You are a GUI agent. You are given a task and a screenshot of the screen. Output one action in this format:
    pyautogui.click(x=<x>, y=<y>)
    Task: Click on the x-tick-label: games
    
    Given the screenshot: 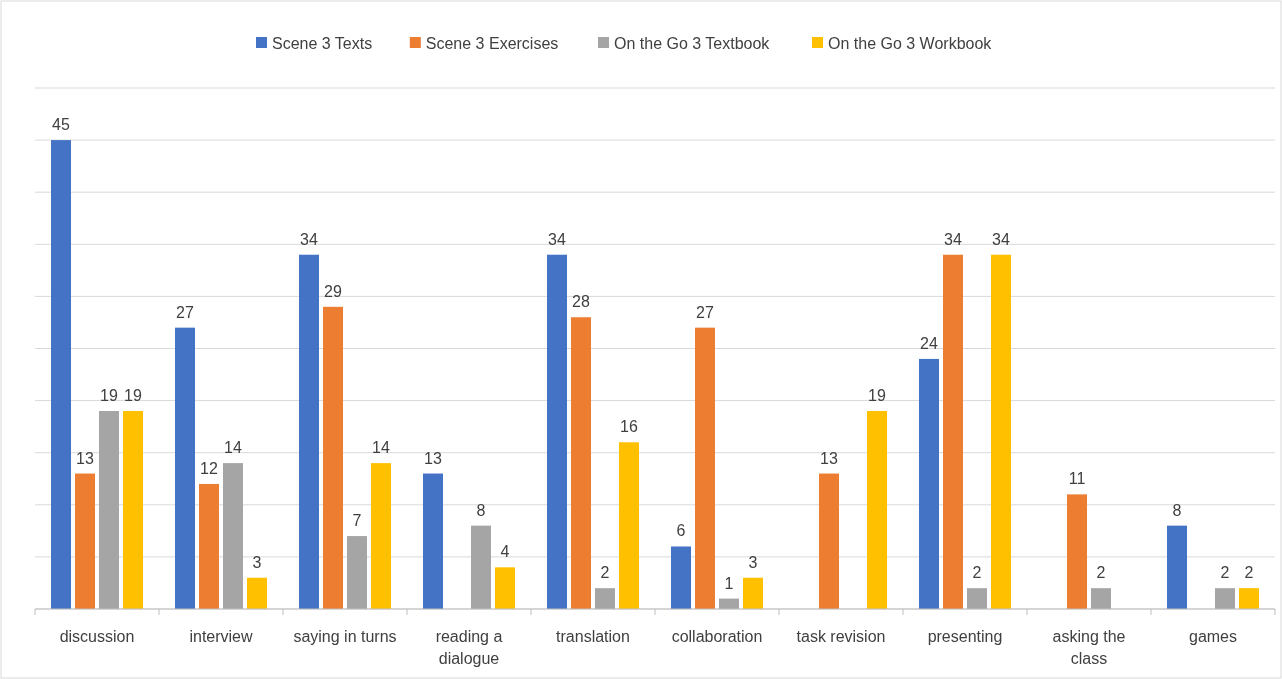 What is the action you would take?
    pyautogui.click(x=1213, y=636)
    